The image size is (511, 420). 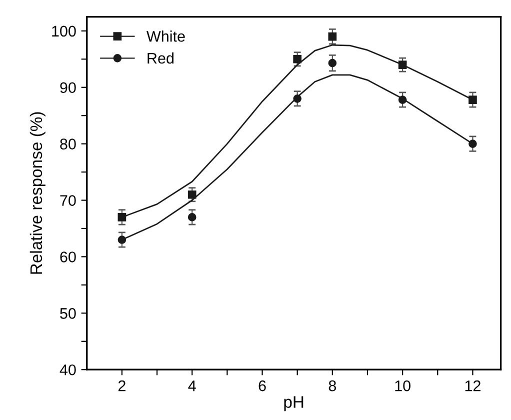 What do you see at coordinates (68, 144) in the screenshot?
I see `y-tick-label: 80` at bounding box center [68, 144].